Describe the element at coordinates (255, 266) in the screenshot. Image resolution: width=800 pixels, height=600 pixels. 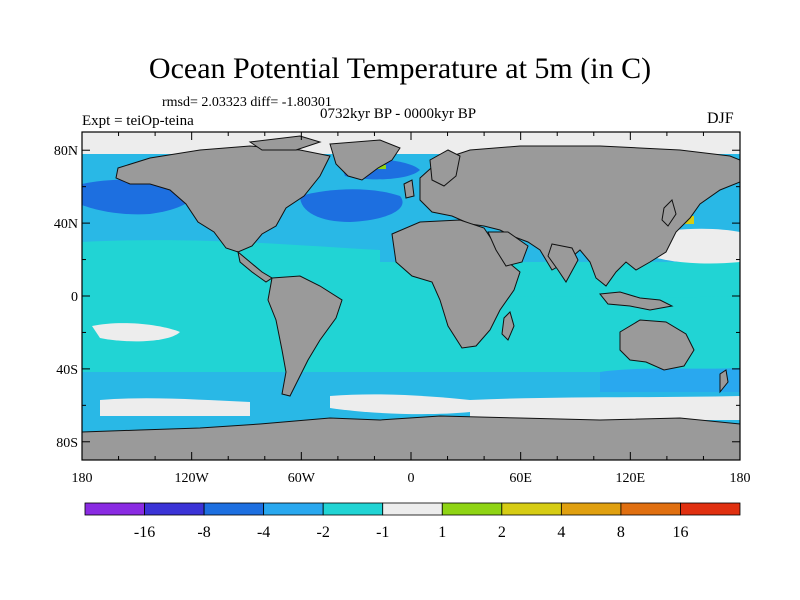
I see `land-central-america` at that location.